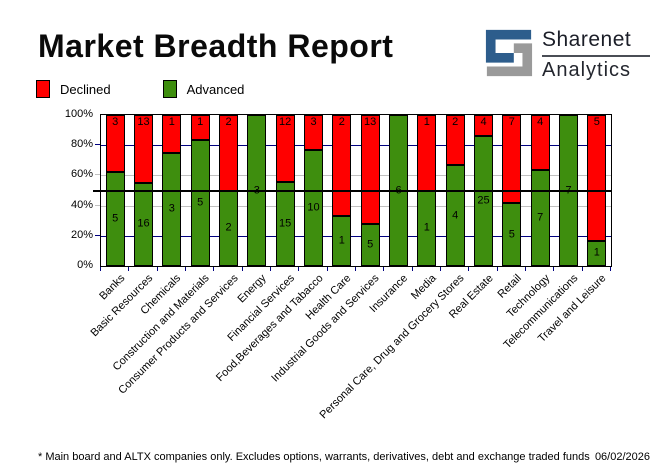  I want to click on logo-text: Sharenet Analytics, so click(597, 55).